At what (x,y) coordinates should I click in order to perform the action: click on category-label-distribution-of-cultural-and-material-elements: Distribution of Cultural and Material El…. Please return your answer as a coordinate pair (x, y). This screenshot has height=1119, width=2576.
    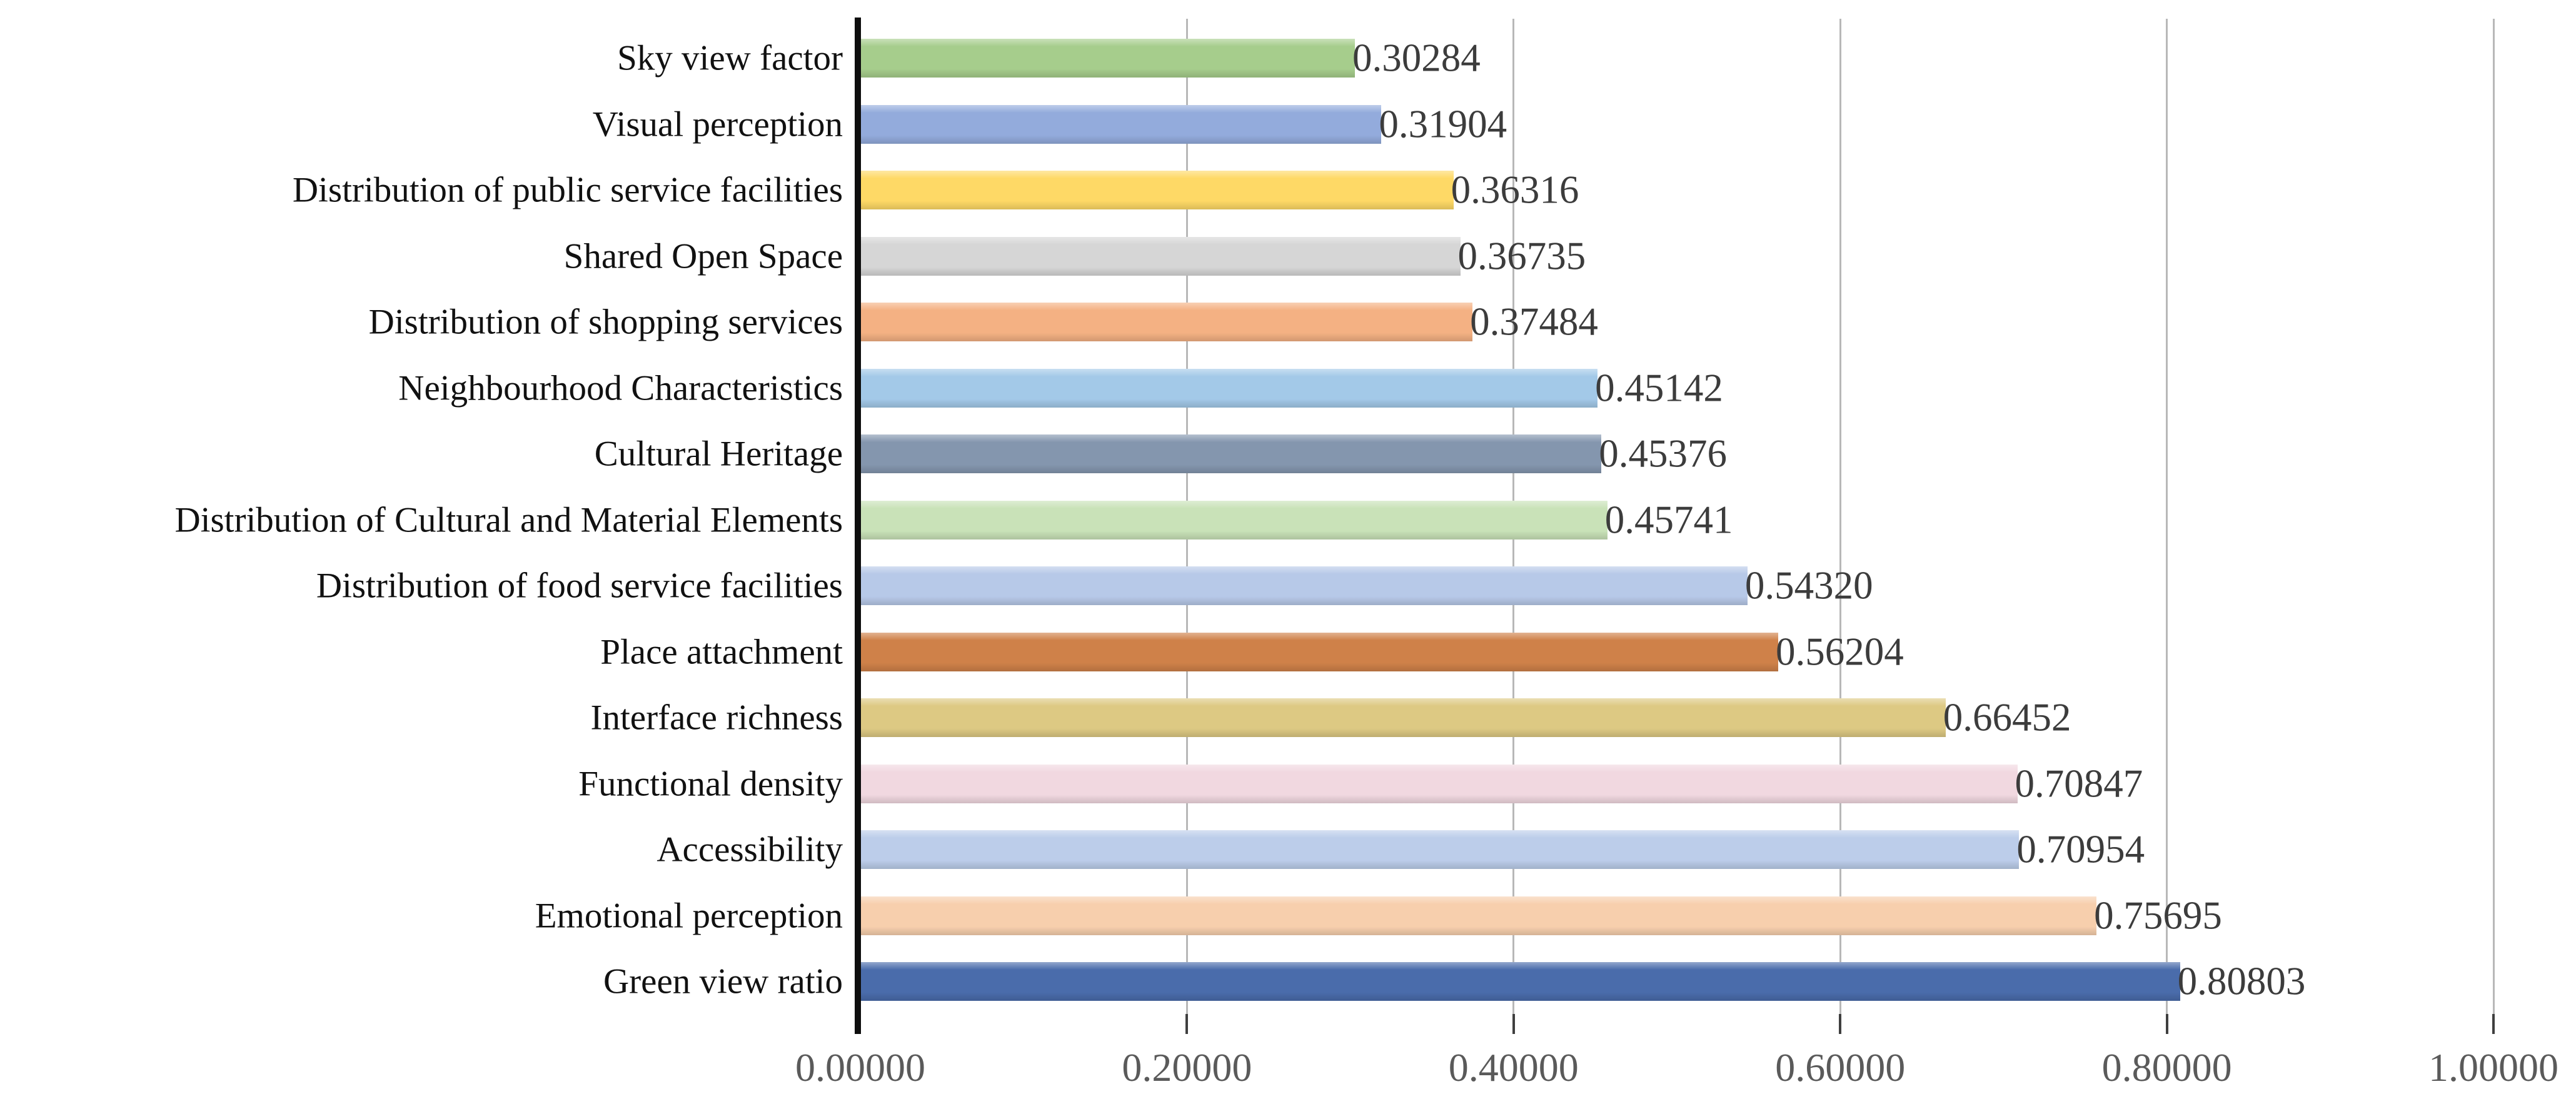
    Looking at the image, I should click on (508, 519).